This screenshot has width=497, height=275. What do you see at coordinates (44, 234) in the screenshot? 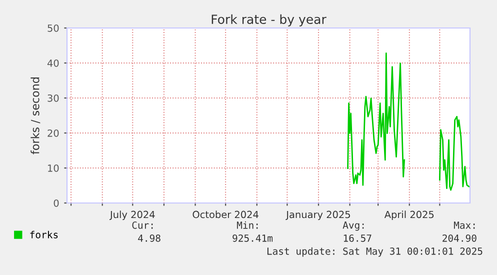
I see `legend-label: forks` at bounding box center [44, 234].